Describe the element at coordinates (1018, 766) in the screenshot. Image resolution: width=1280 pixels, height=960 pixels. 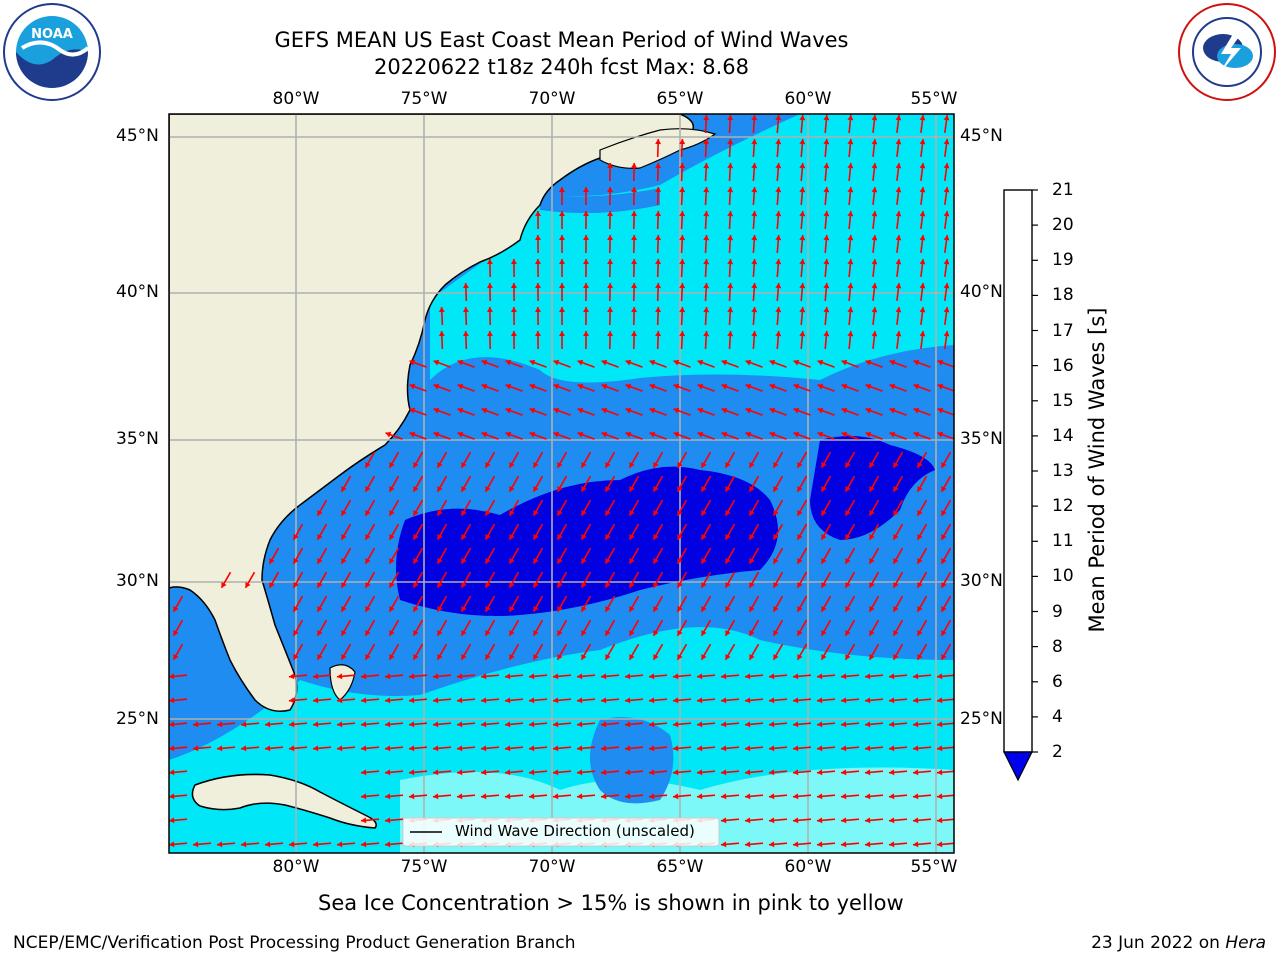
I see `colorbar-extend-arrow` at that location.